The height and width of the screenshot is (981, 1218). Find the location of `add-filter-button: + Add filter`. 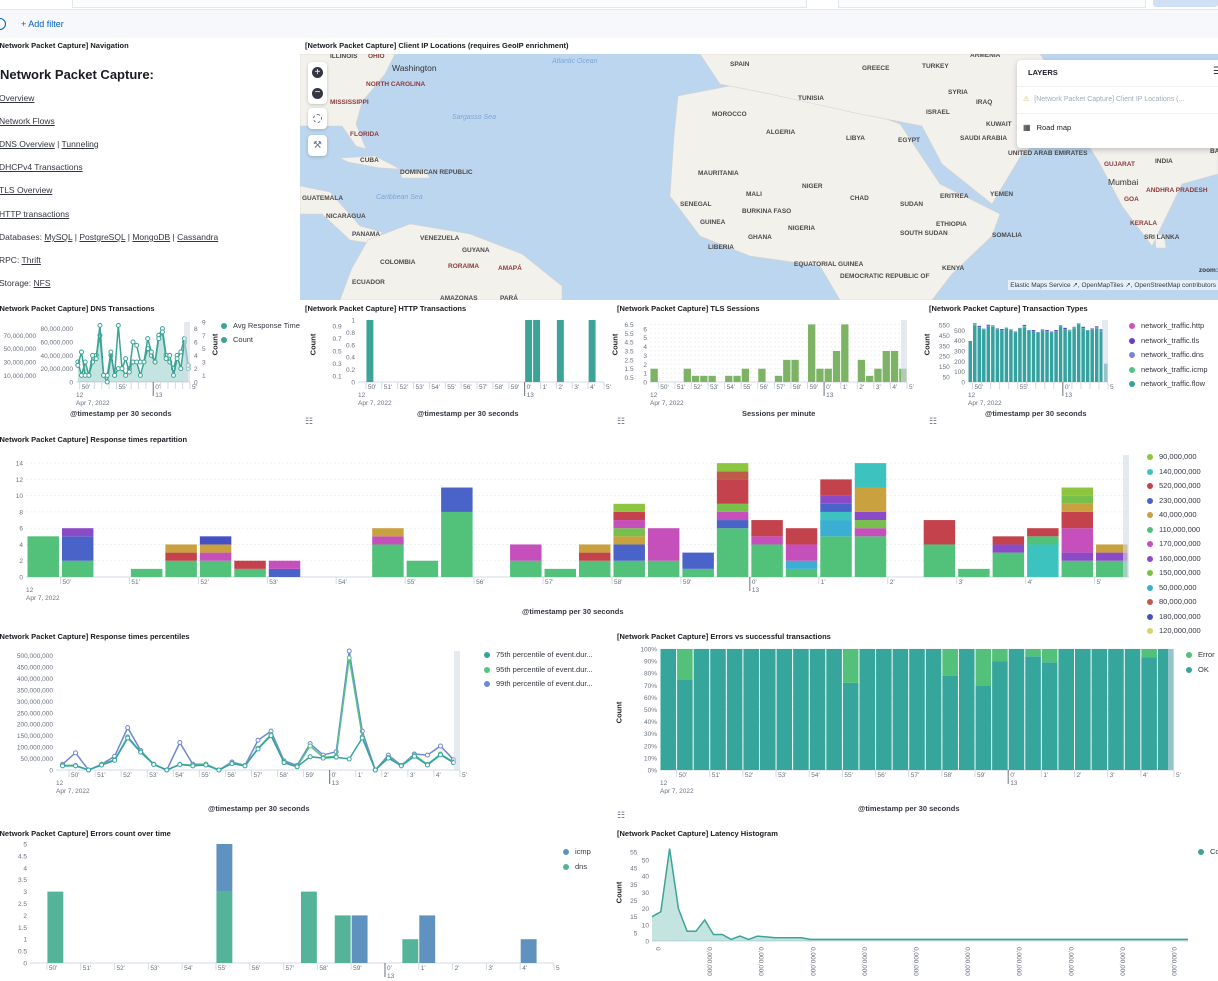

add-filter-button: + Add filter is located at coordinates (42, 24).